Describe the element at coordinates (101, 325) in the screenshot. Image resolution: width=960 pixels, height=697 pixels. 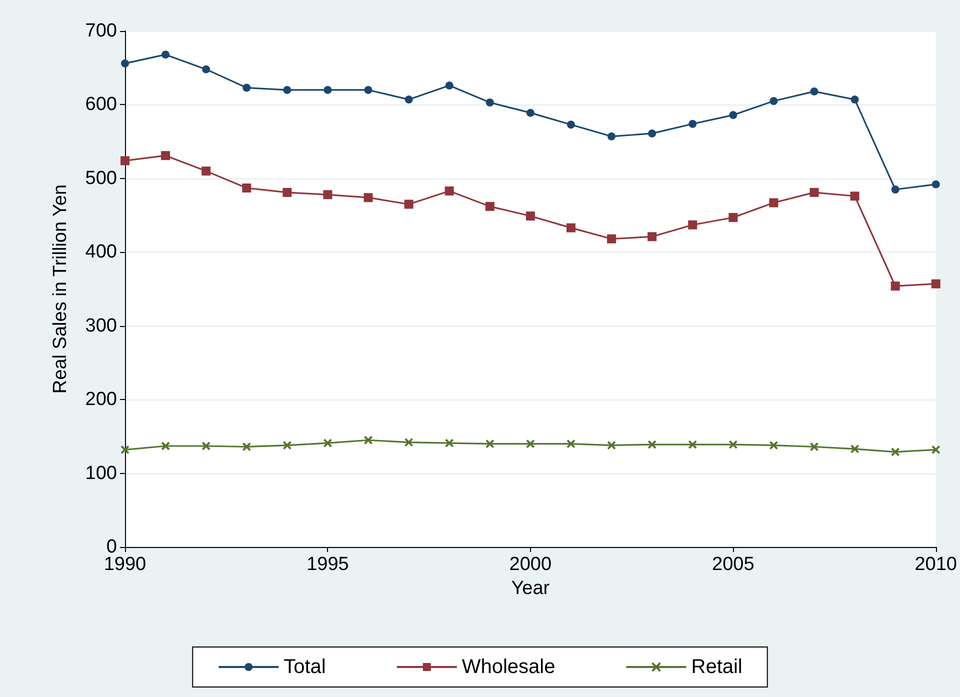
I see `y-tick-label: 300` at that location.